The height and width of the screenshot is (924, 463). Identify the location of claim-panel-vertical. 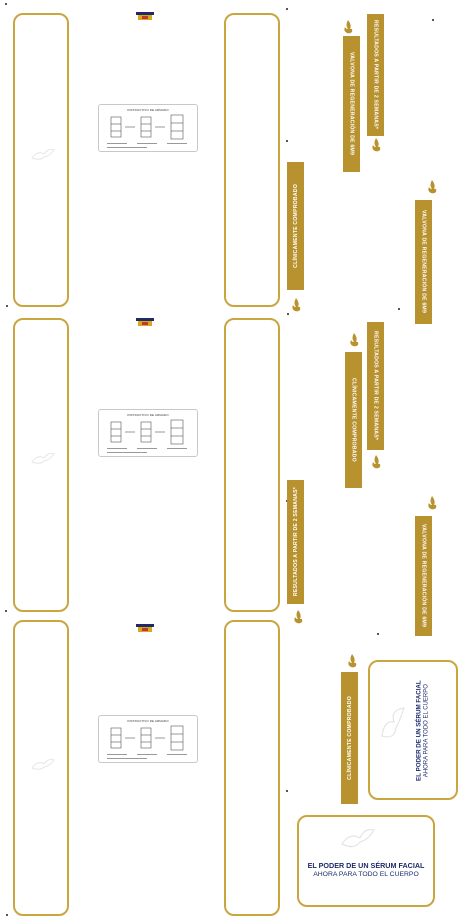
(413, 730).